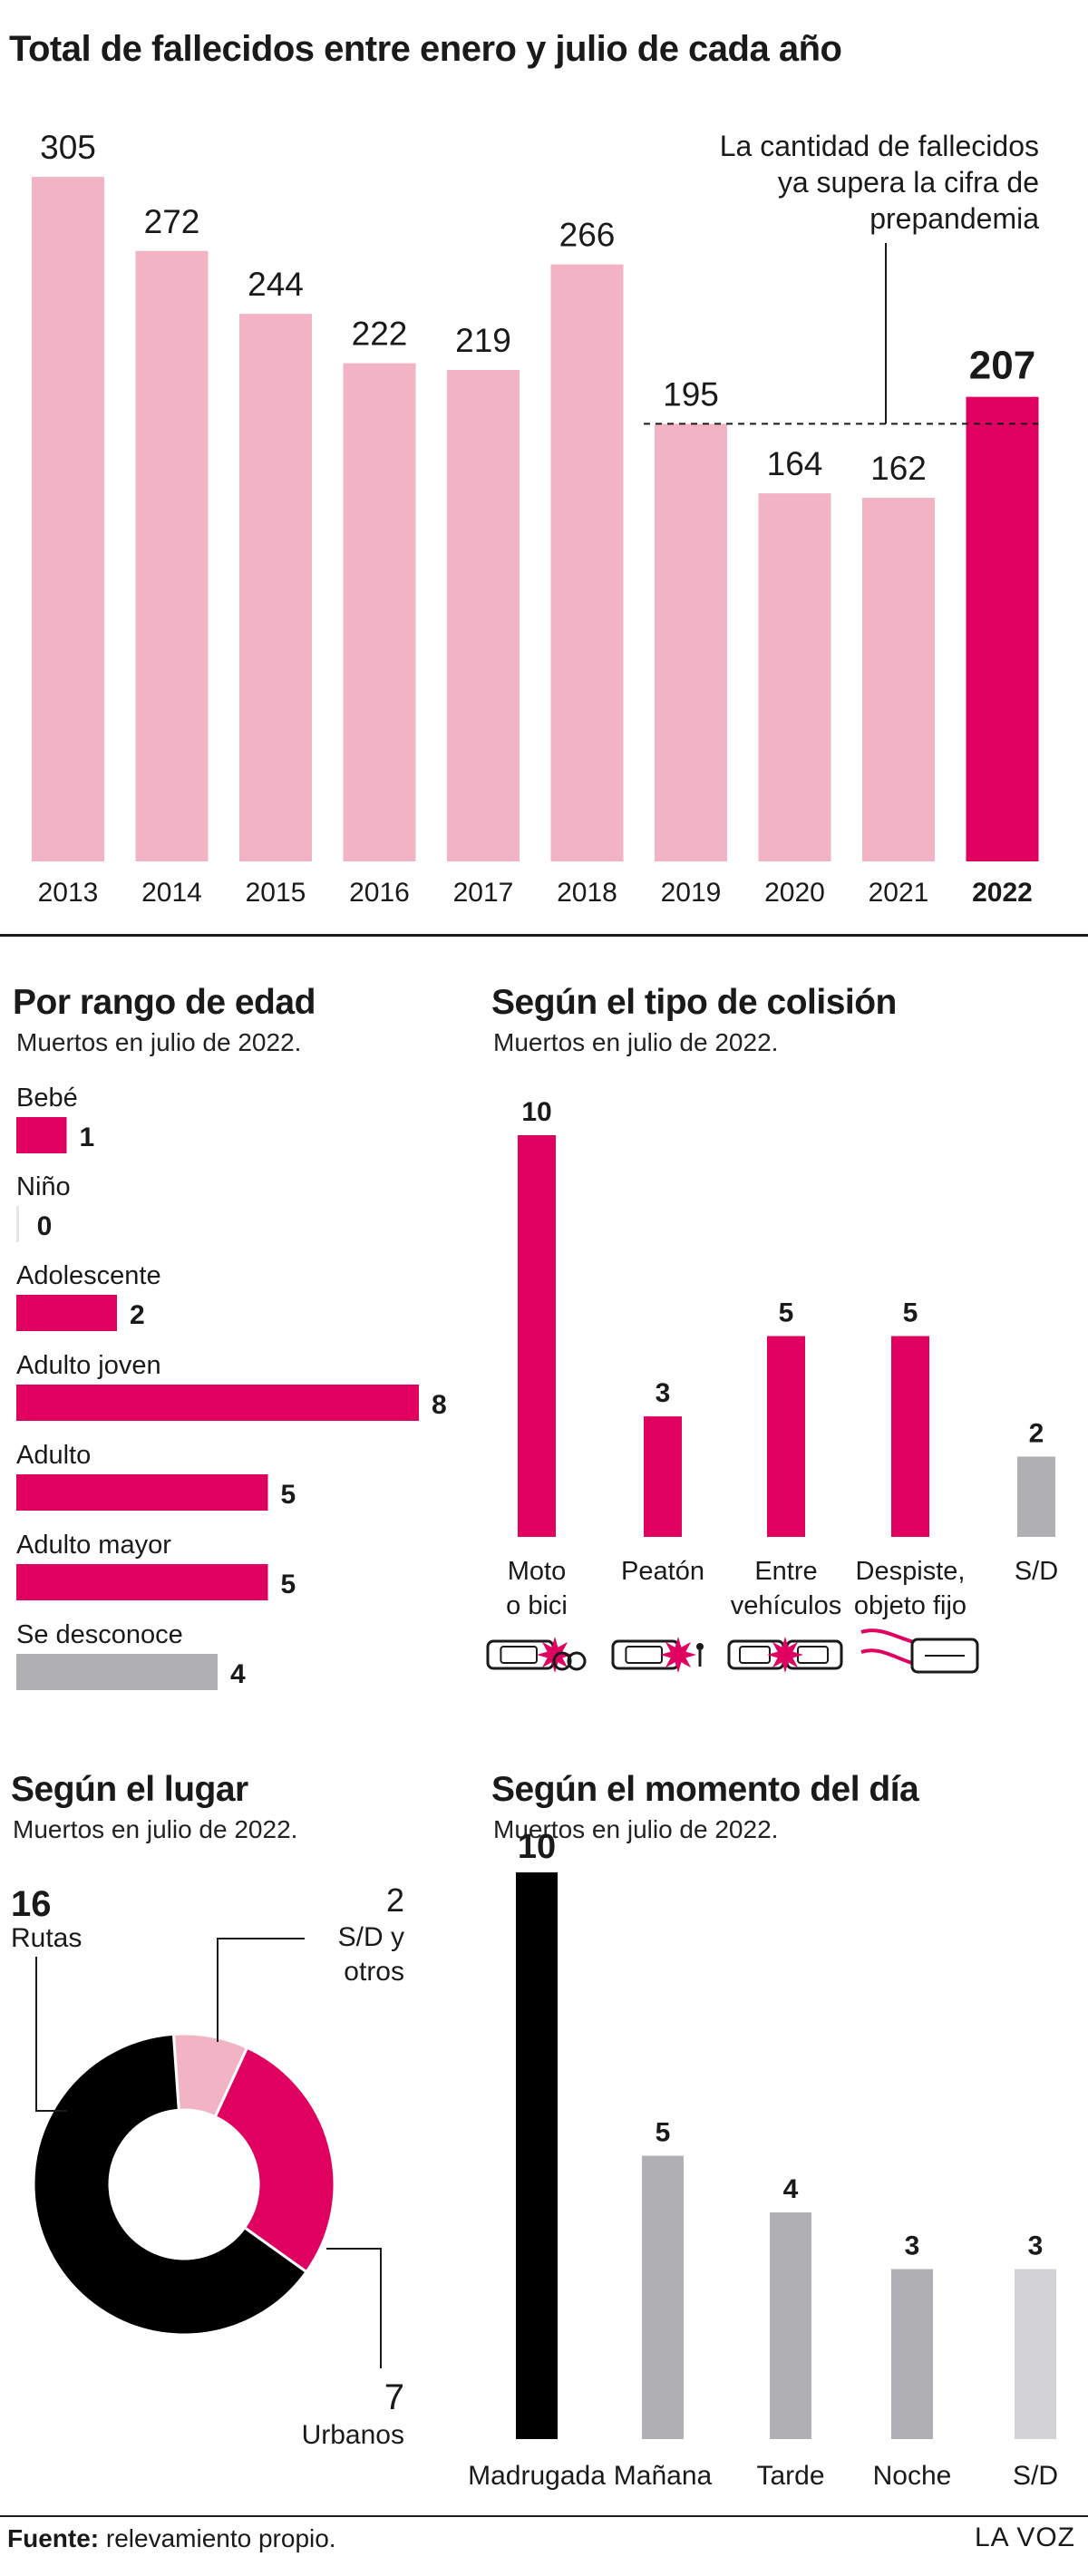 The width and height of the screenshot is (1088, 2576). Describe the element at coordinates (786, 1605) in the screenshot. I see `colision-category-3-line-2: vehículos` at that location.